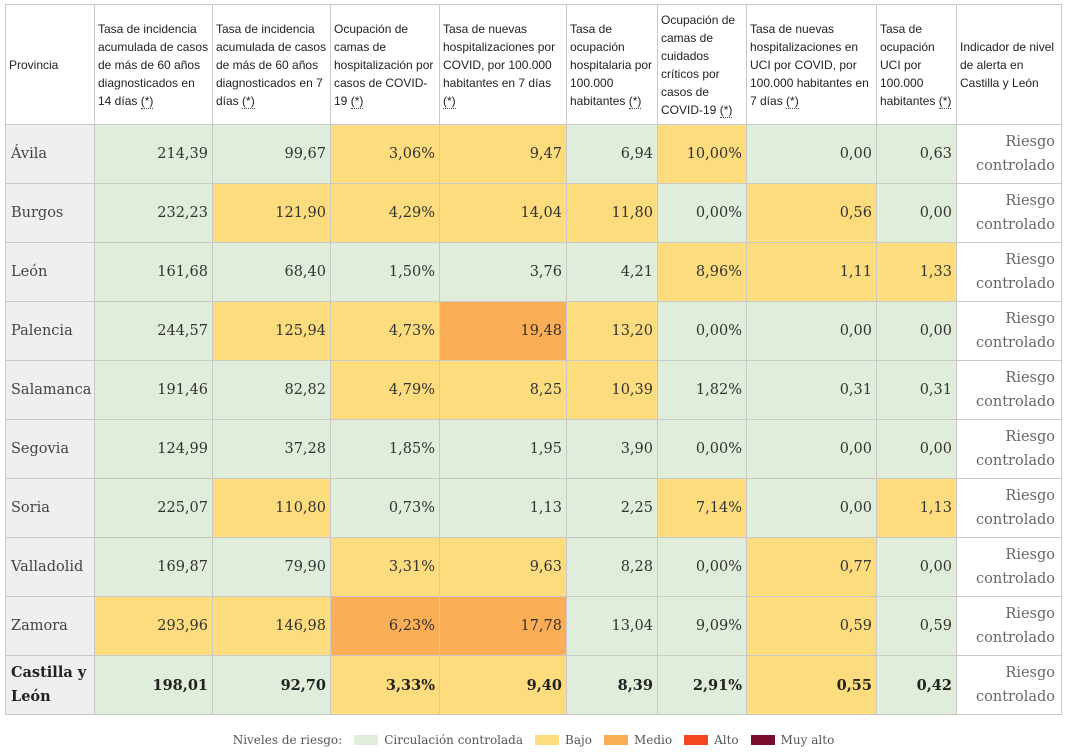 Image resolution: width=1067 pixels, height=756 pixels. I want to click on indicator-cell: 4,21, so click(612, 272).